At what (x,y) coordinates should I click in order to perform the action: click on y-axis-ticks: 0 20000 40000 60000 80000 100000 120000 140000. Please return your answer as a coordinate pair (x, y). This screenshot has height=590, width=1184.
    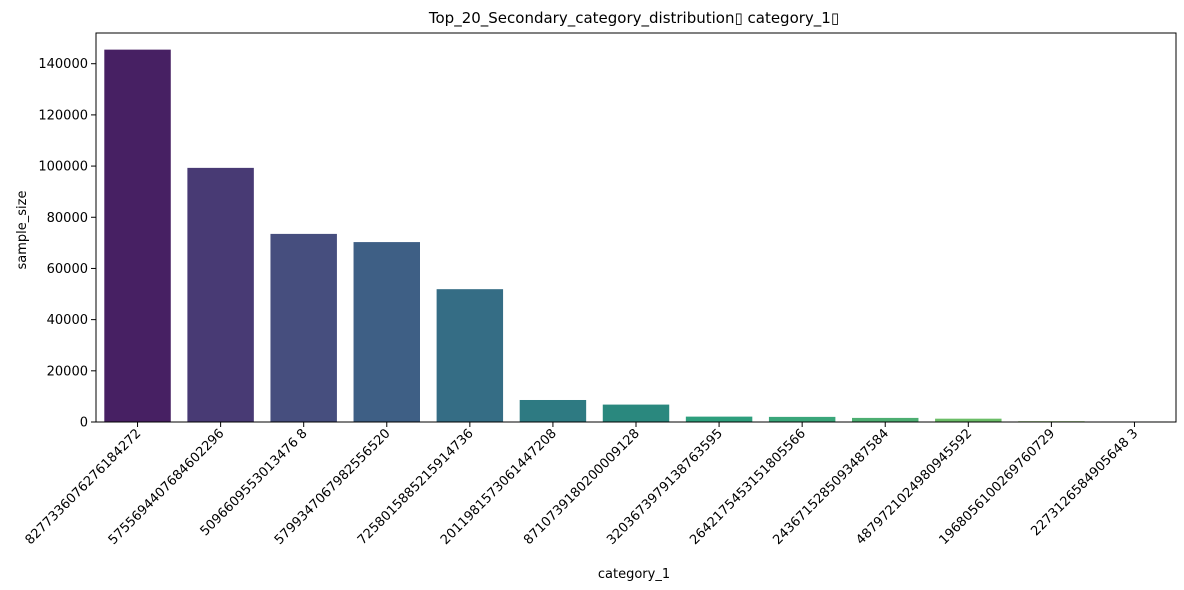
    Looking at the image, I should click on (67, 244).